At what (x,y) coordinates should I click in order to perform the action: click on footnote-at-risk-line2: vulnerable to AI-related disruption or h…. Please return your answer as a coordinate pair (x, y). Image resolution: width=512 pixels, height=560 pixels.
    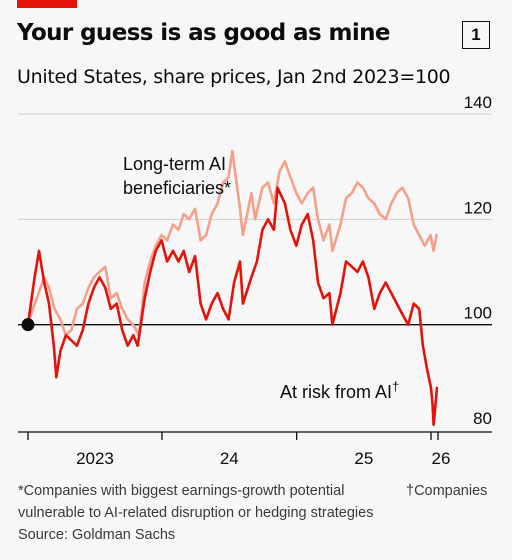
    Looking at the image, I should click on (196, 513).